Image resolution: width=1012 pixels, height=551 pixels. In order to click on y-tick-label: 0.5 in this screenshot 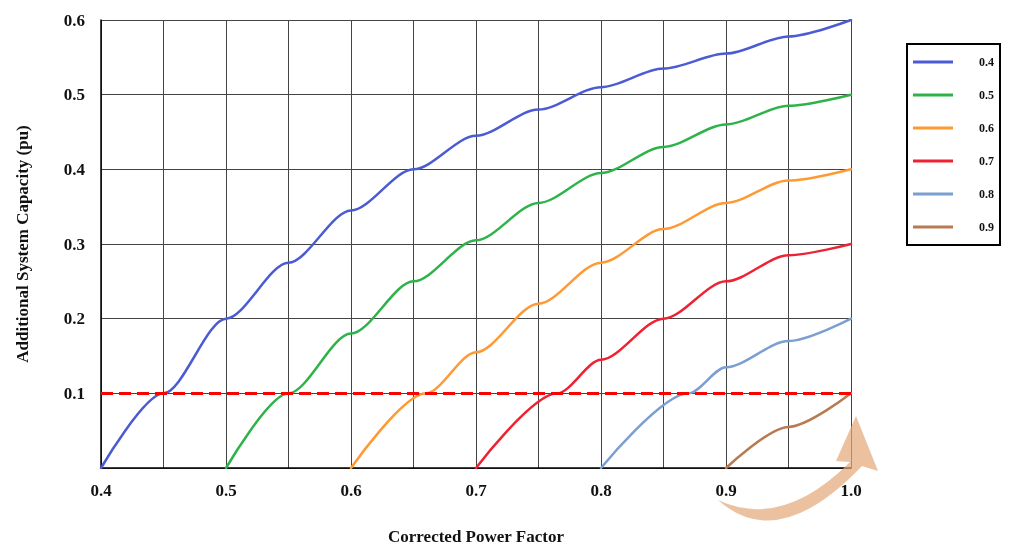, I will do `click(74, 95)`.